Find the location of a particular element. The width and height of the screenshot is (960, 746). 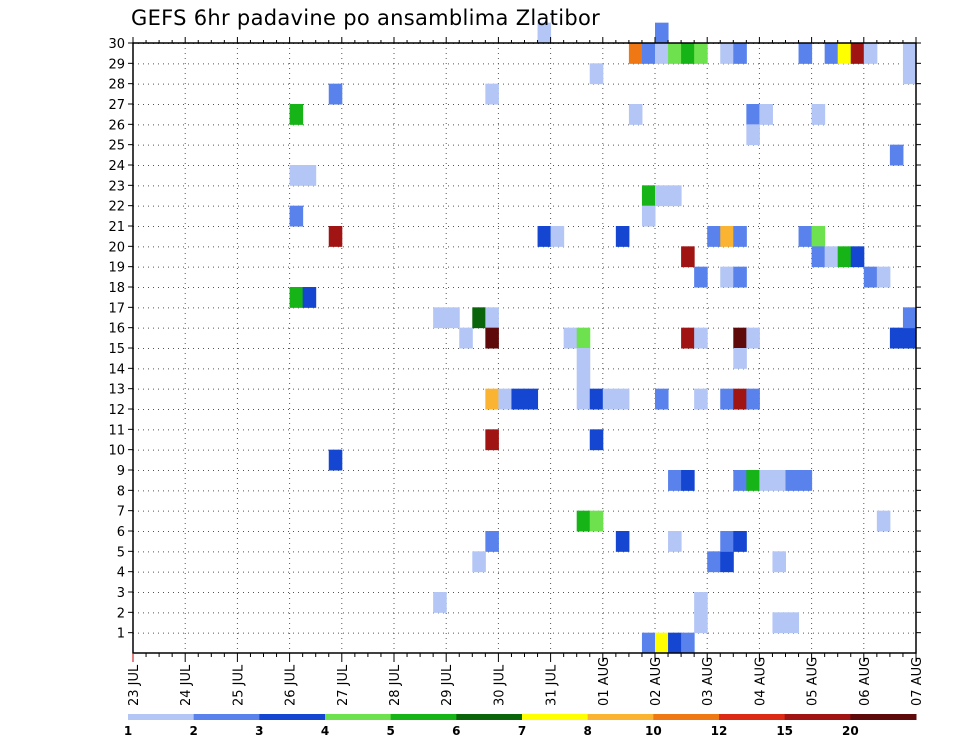

legend-label: 15 is located at coordinates (784, 731).